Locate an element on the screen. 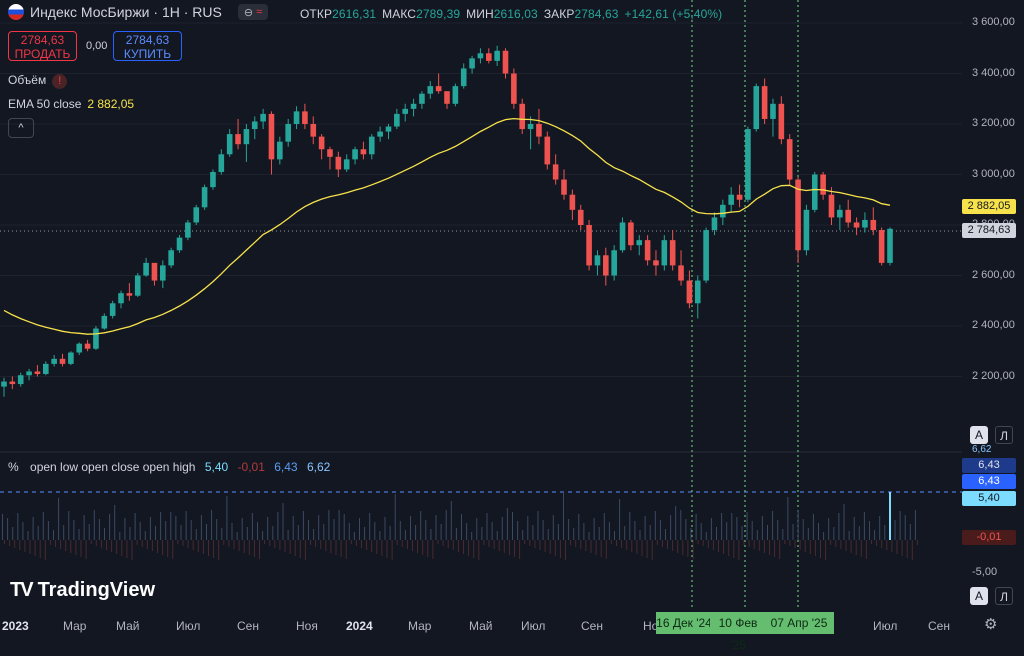 Image resolution: width=1024 pixels, height=656 pixels. visibility-pill: ⊖ ≈ is located at coordinates (253, 12).